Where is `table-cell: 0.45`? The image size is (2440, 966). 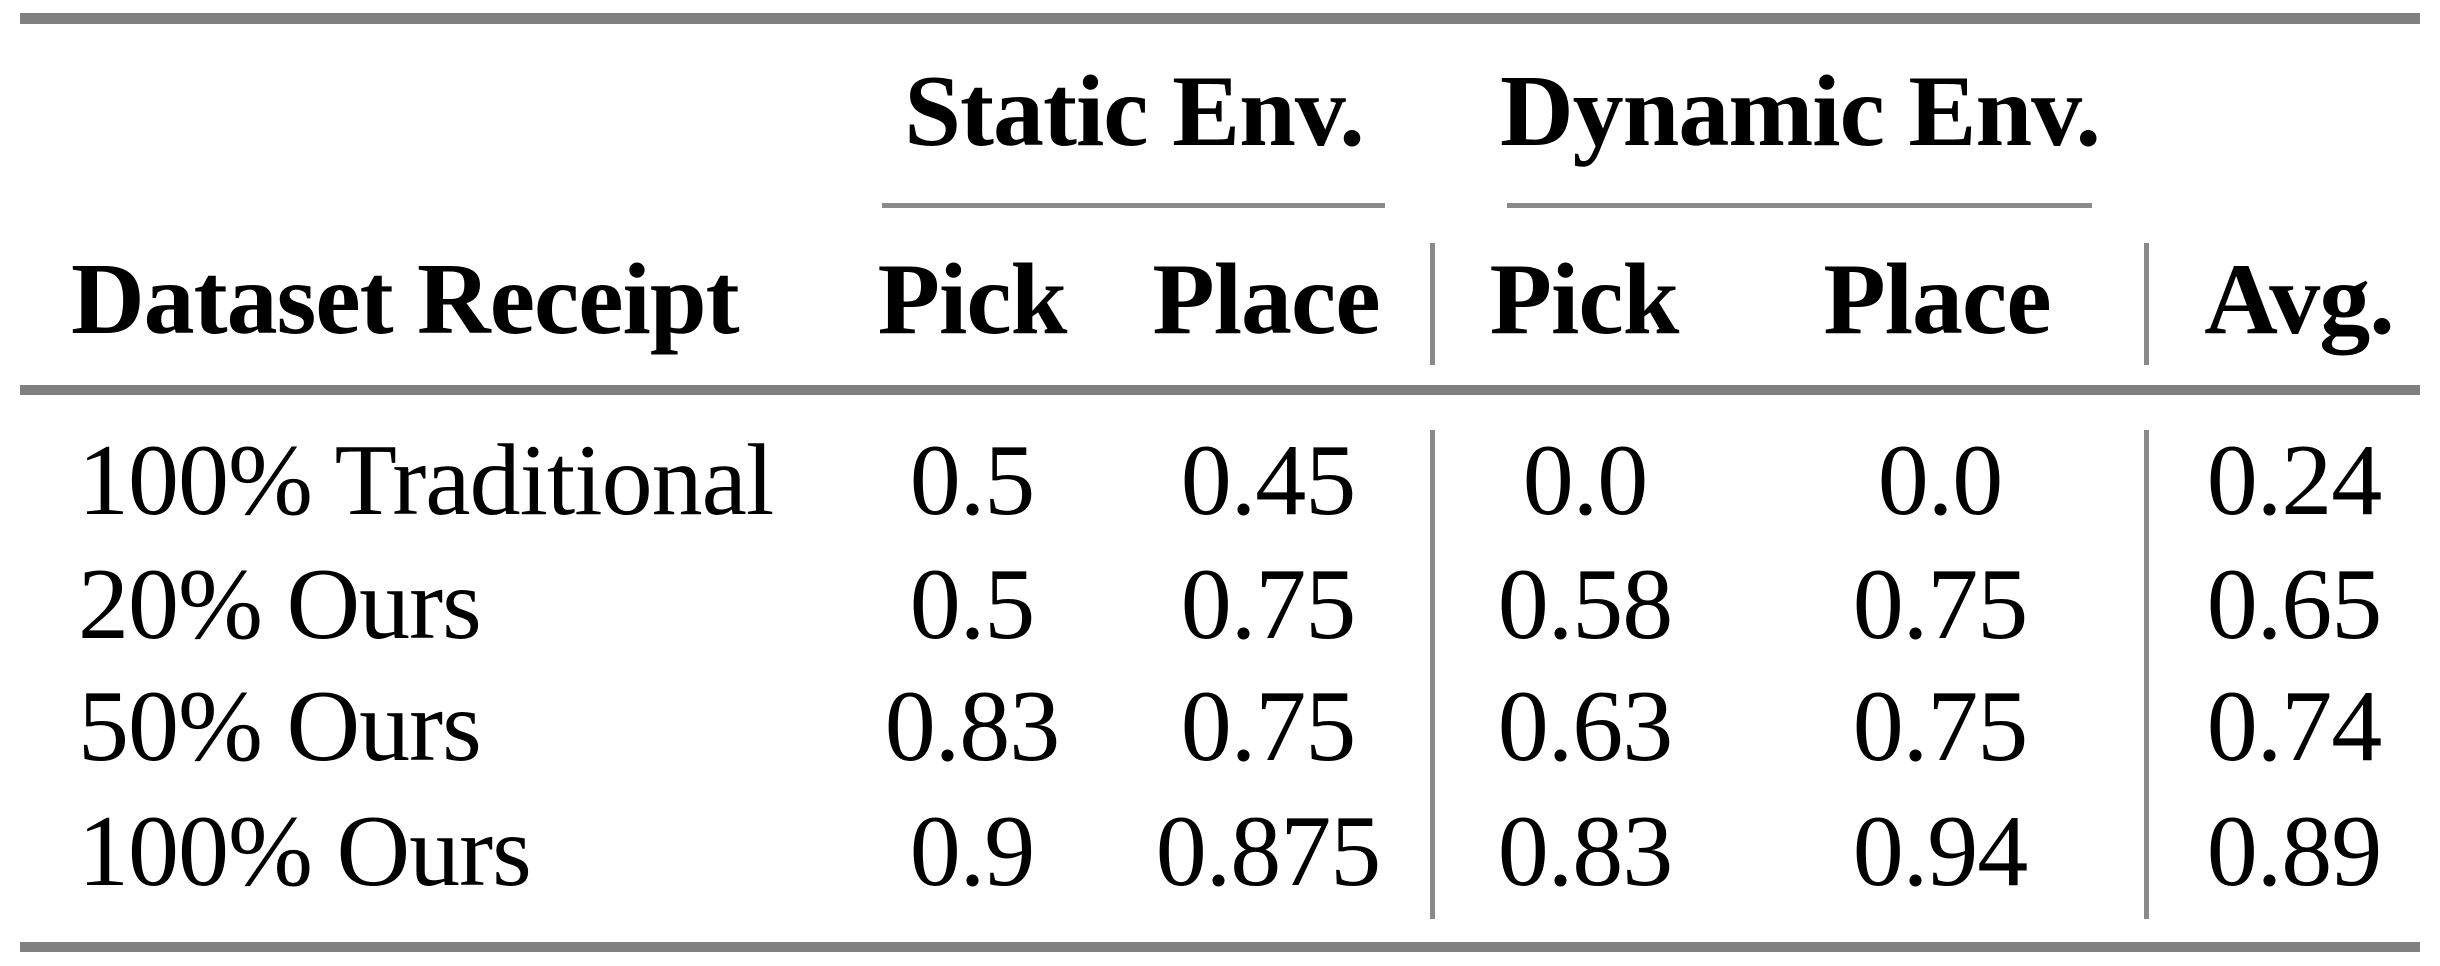 table-cell: 0.45 is located at coordinates (1268, 480).